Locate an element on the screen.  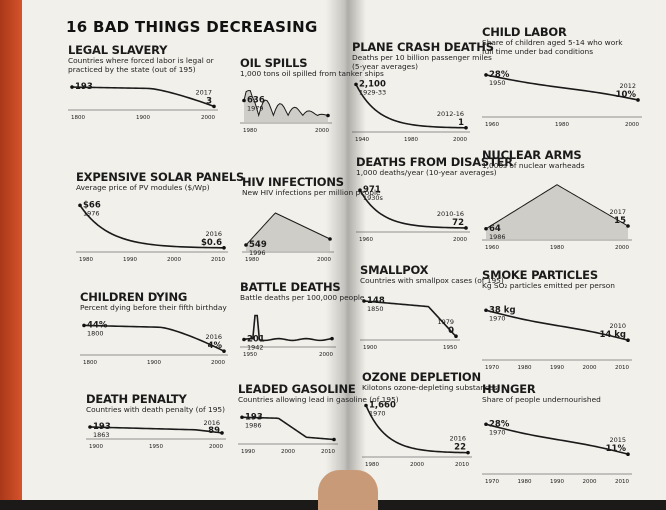
panel-title: EXPENSIVE SOLAR PANELS is located at coordinates (160, 177).